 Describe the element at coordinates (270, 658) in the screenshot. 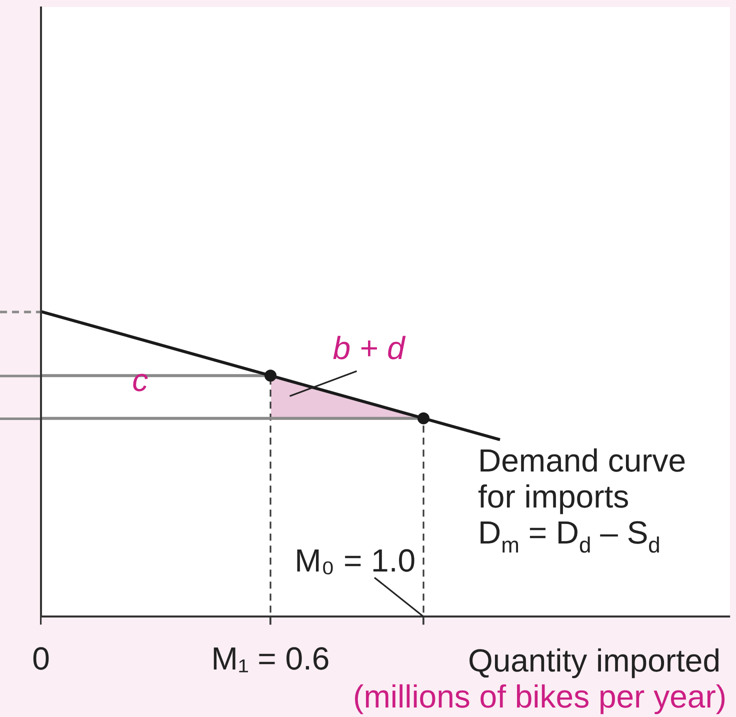

I see `x-tick-label: M₁ = 0.6` at that location.